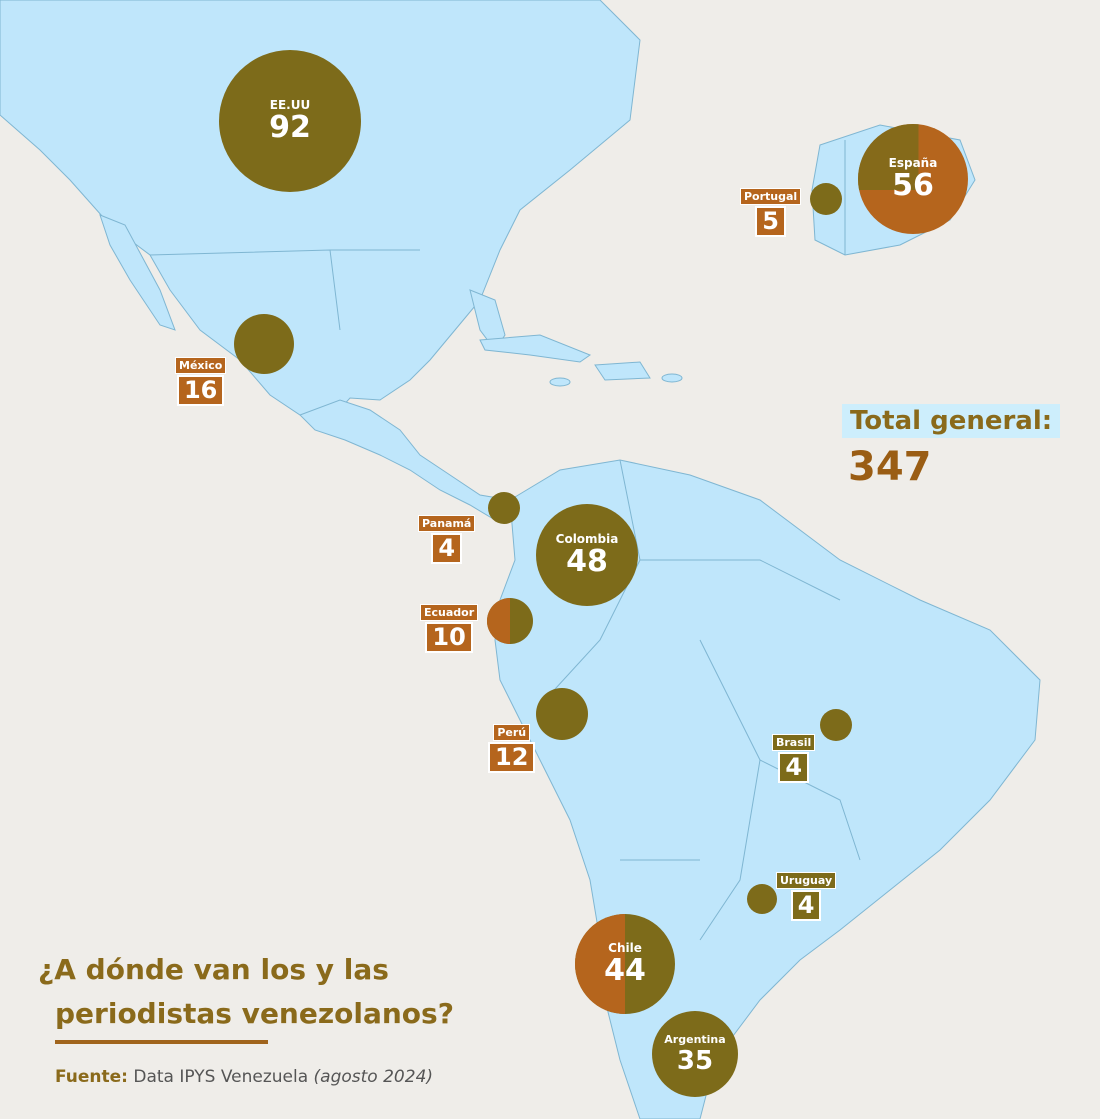 The height and width of the screenshot is (1119, 1100). What do you see at coordinates (447, 548) in the screenshot?
I see `tag-panama-value: 4` at bounding box center [447, 548].